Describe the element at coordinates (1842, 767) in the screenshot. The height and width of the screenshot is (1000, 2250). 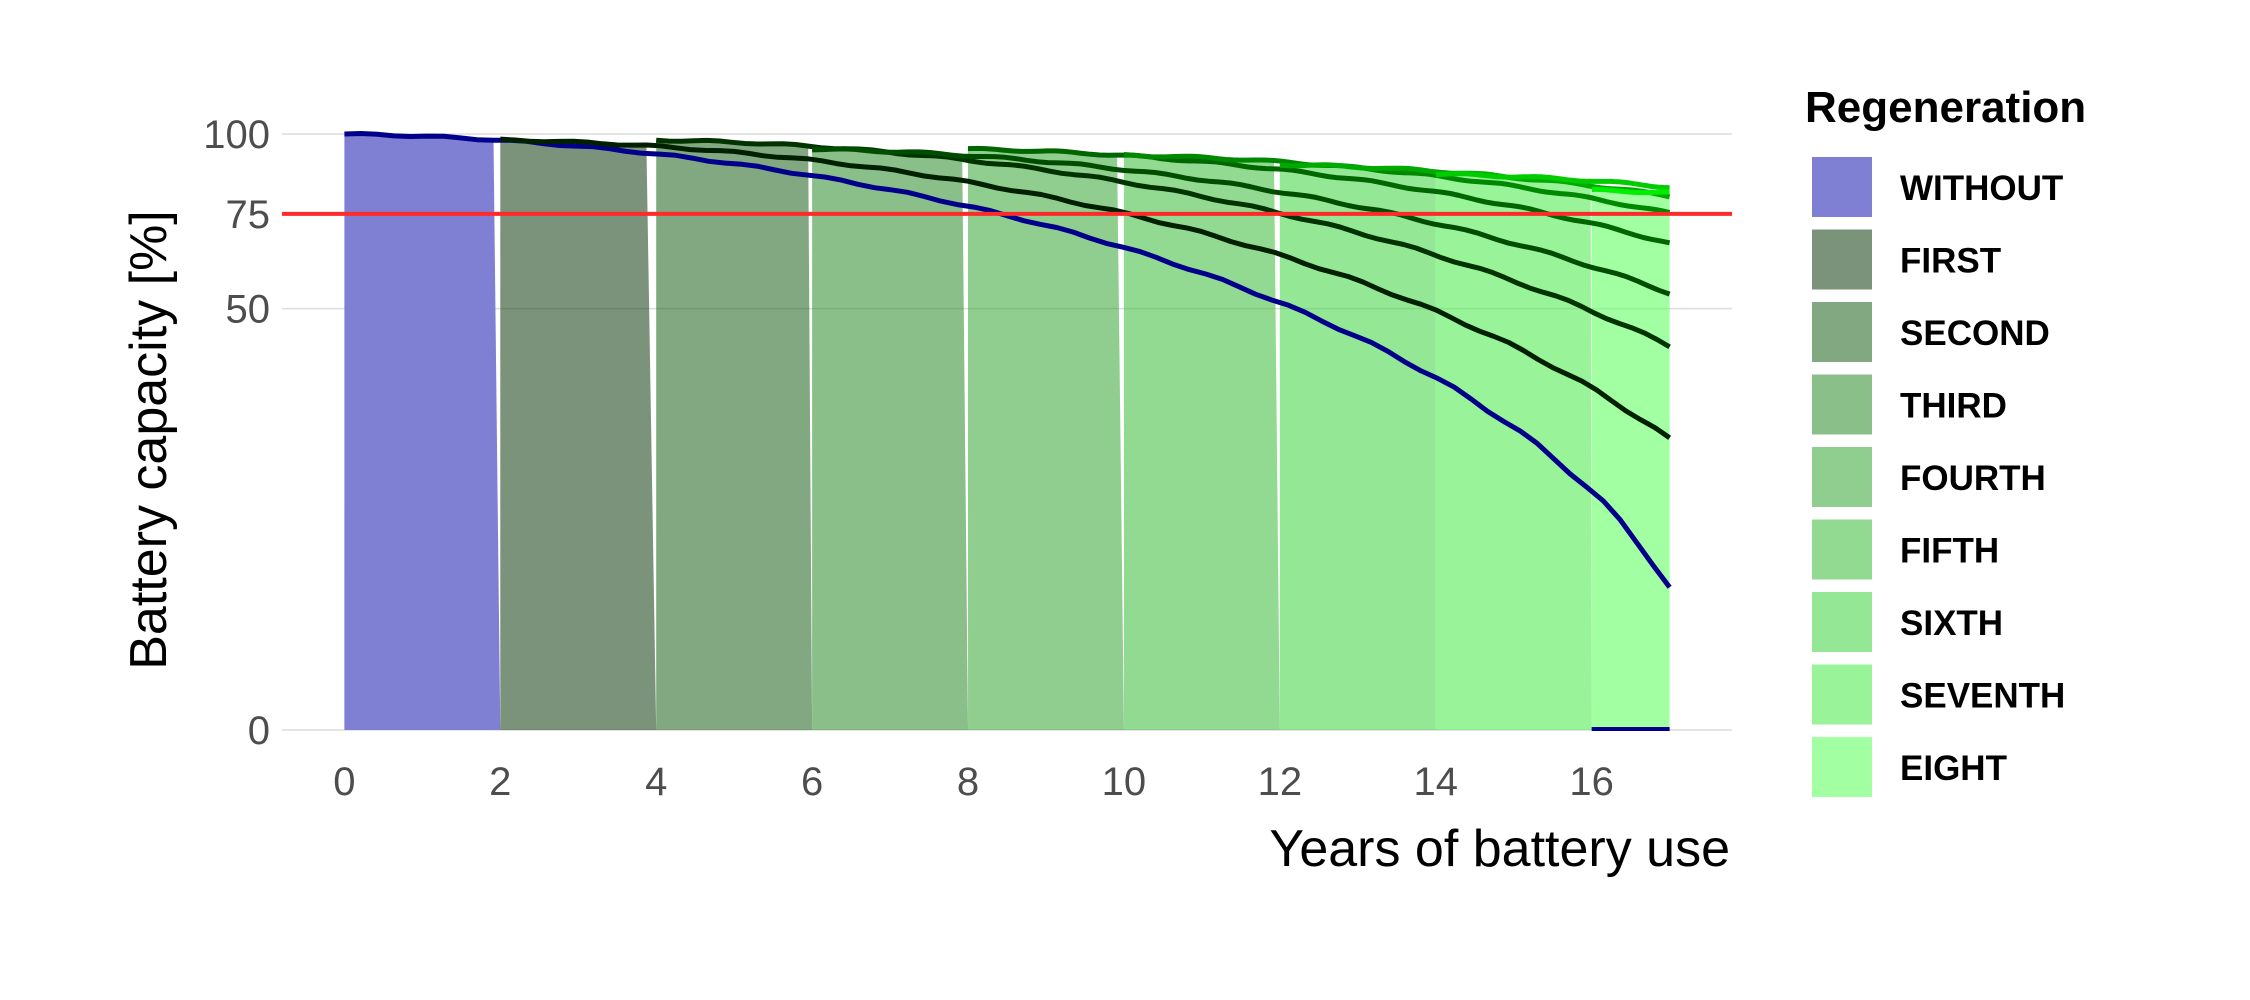
I see `legend-key-eight` at that location.